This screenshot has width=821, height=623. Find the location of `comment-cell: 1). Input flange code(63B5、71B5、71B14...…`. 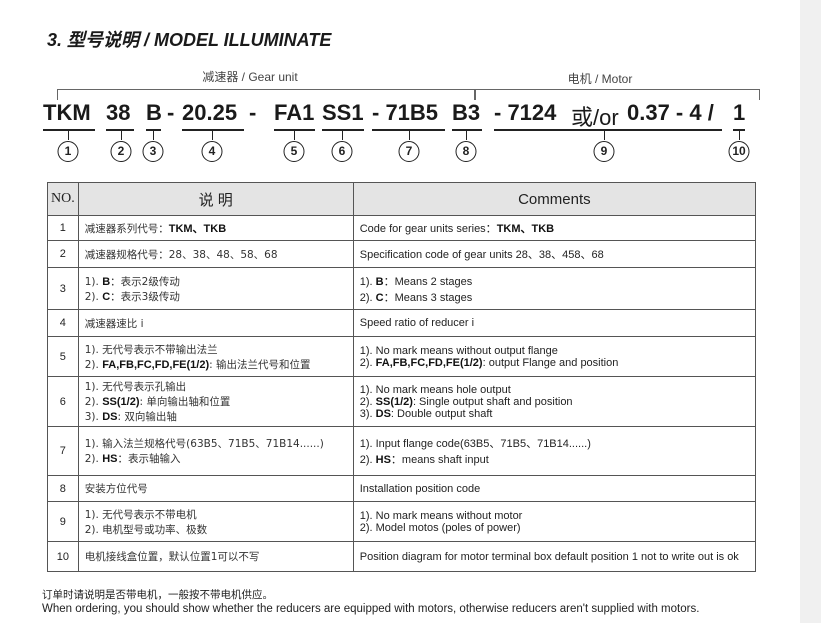

comment-cell: 1). Input flange code(63B5、71B5、71B14...… is located at coordinates (554, 451).